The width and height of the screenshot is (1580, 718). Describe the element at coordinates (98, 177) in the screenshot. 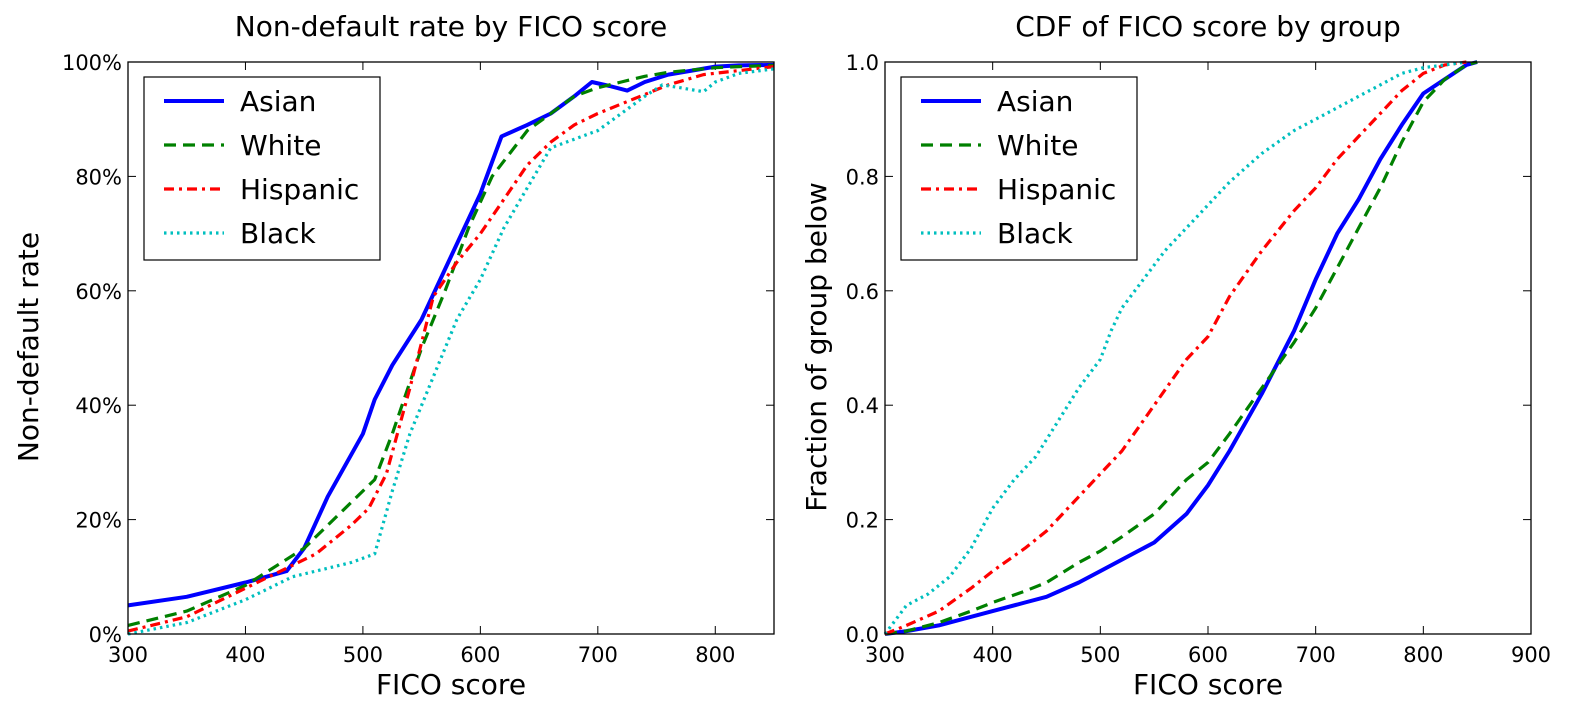

I see `y-tick-label: 80%` at that location.